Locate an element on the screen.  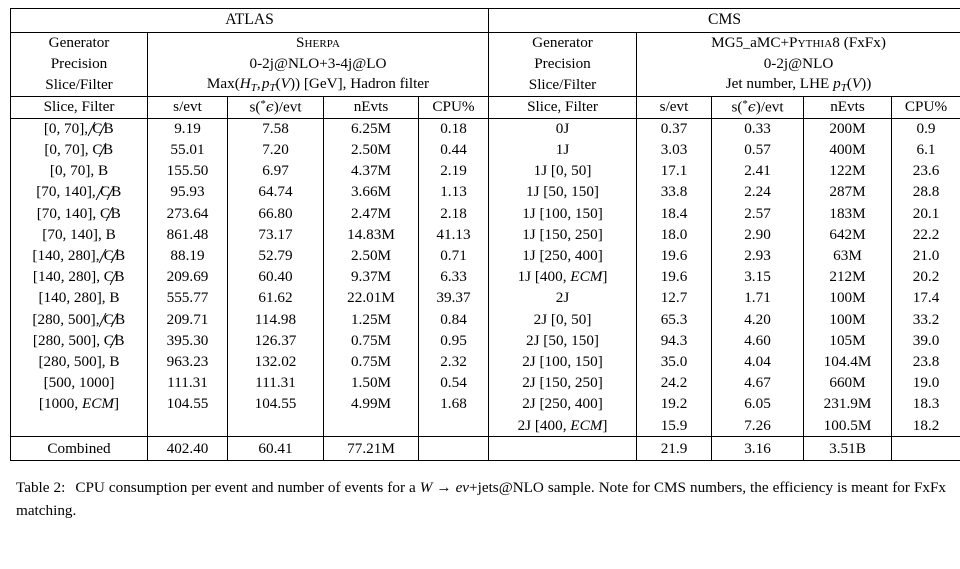
cell-cms-sevt: 15.9 is located at coordinates (674, 426).